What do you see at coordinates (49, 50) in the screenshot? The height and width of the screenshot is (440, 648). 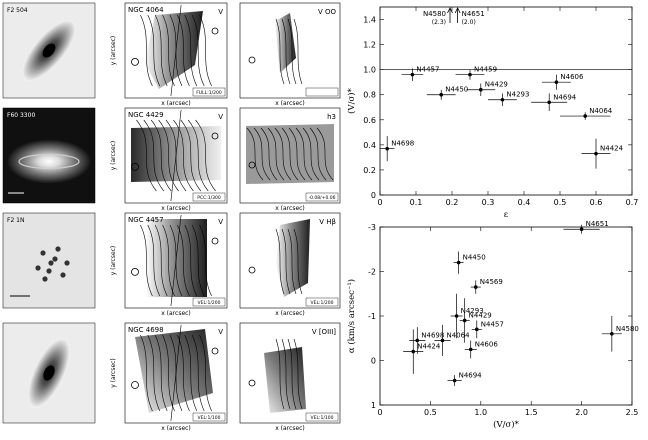 I see `galaxy-image: F2 504` at bounding box center [49, 50].